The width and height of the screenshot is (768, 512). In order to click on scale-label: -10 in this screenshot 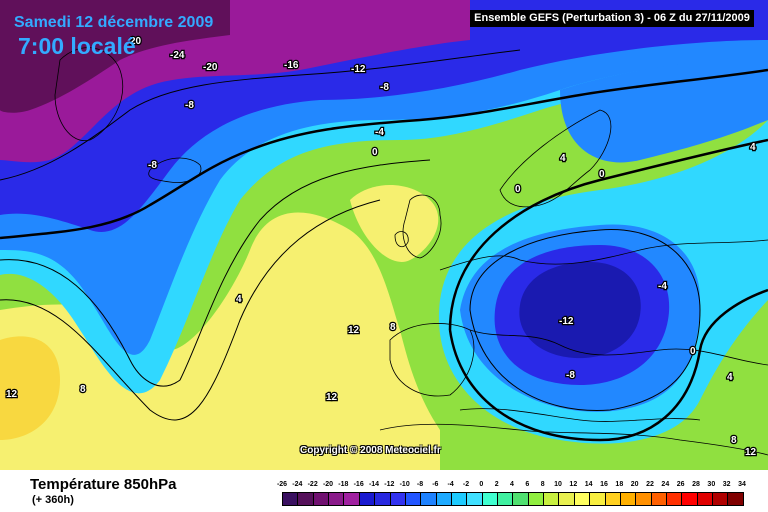, I will do `click(404, 484)`.